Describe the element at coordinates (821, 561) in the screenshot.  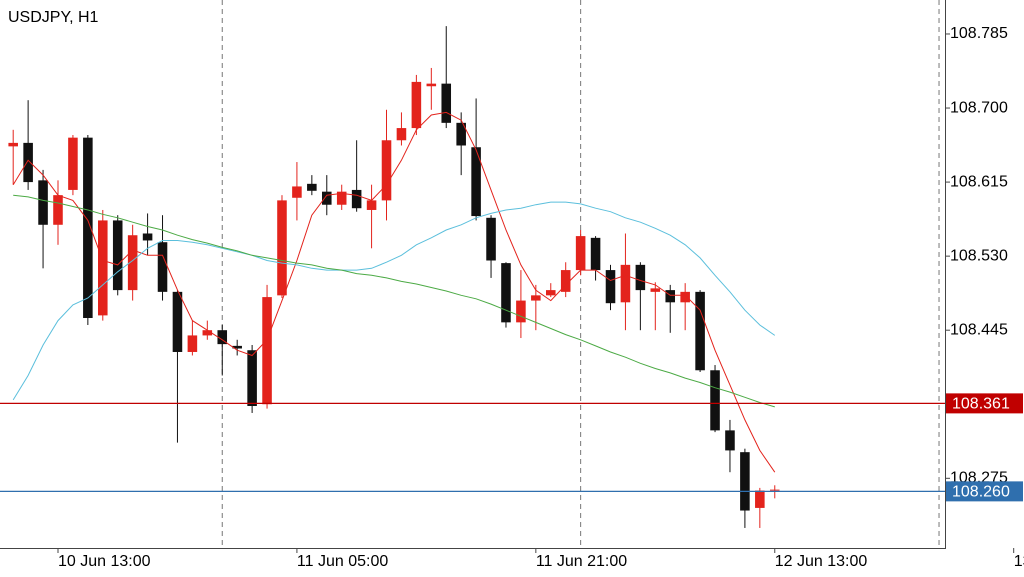
I see `x-tick-label: 12 Jun 13:00` at that location.